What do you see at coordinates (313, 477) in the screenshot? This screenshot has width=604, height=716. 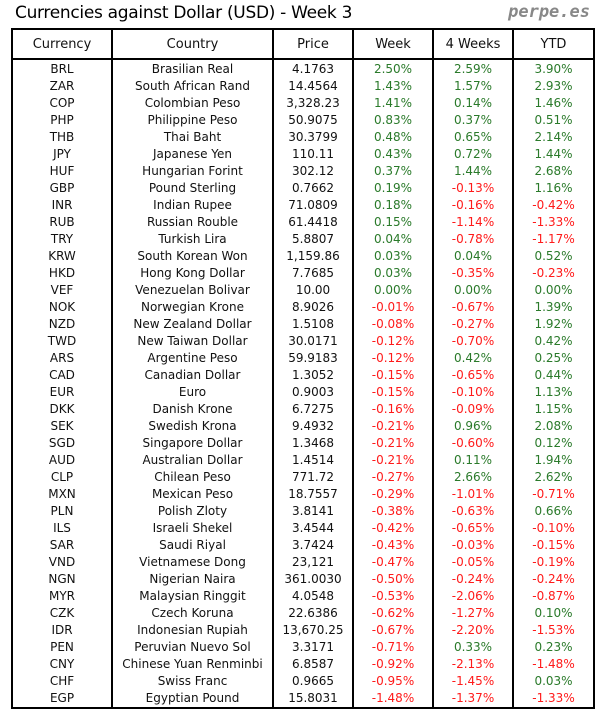 I see `price: 771.72` at bounding box center [313, 477].